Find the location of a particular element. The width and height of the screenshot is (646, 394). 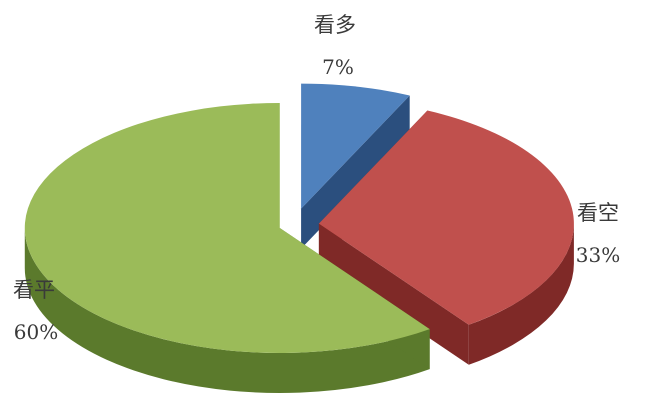

slice-percent-3: 60% is located at coordinates (36, 332).